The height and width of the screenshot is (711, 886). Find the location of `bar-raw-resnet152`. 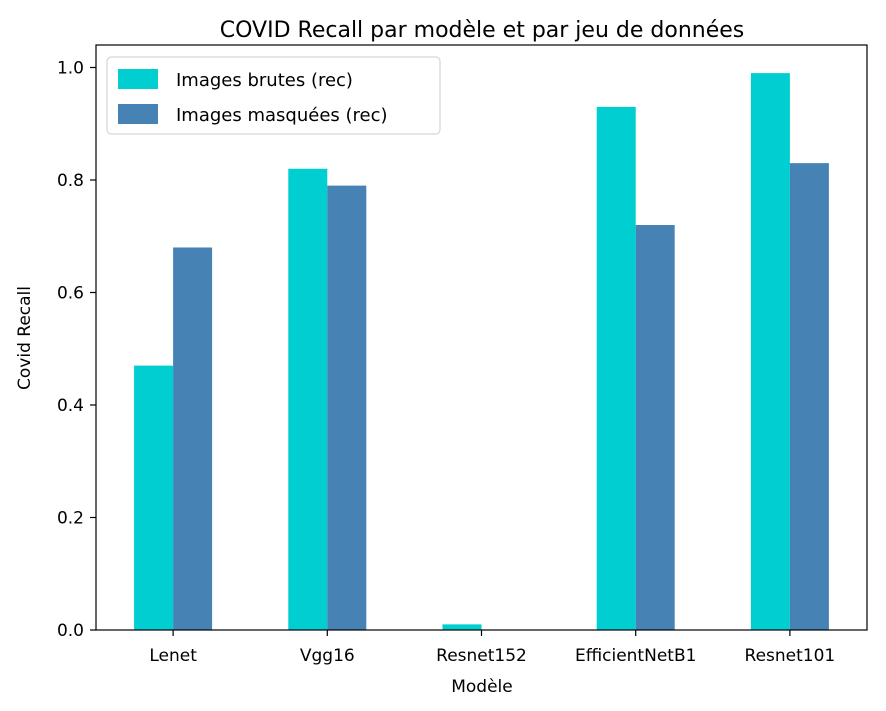

bar-raw-resnet152 is located at coordinates (462, 627).